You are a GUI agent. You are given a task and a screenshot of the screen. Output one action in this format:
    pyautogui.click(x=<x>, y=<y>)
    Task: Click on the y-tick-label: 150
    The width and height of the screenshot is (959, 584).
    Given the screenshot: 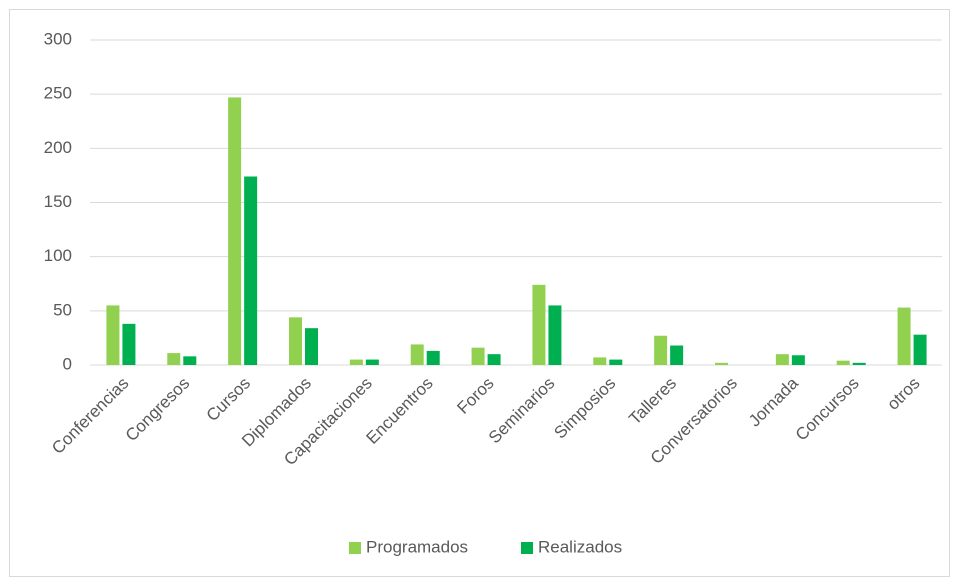 What is the action you would take?
    pyautogui.click(x=58, y=201)
    